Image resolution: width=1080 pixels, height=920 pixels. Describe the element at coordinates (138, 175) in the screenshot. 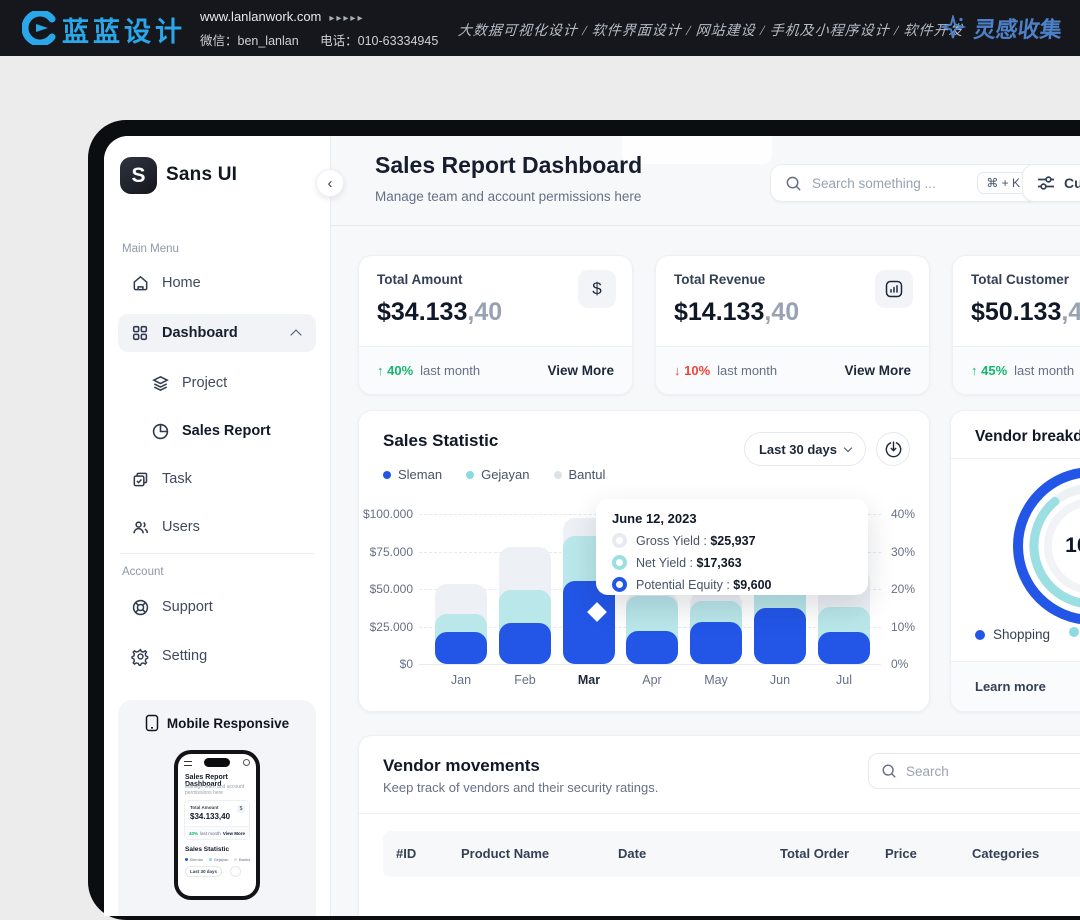

I see `app-logo-letter: S` at that location.